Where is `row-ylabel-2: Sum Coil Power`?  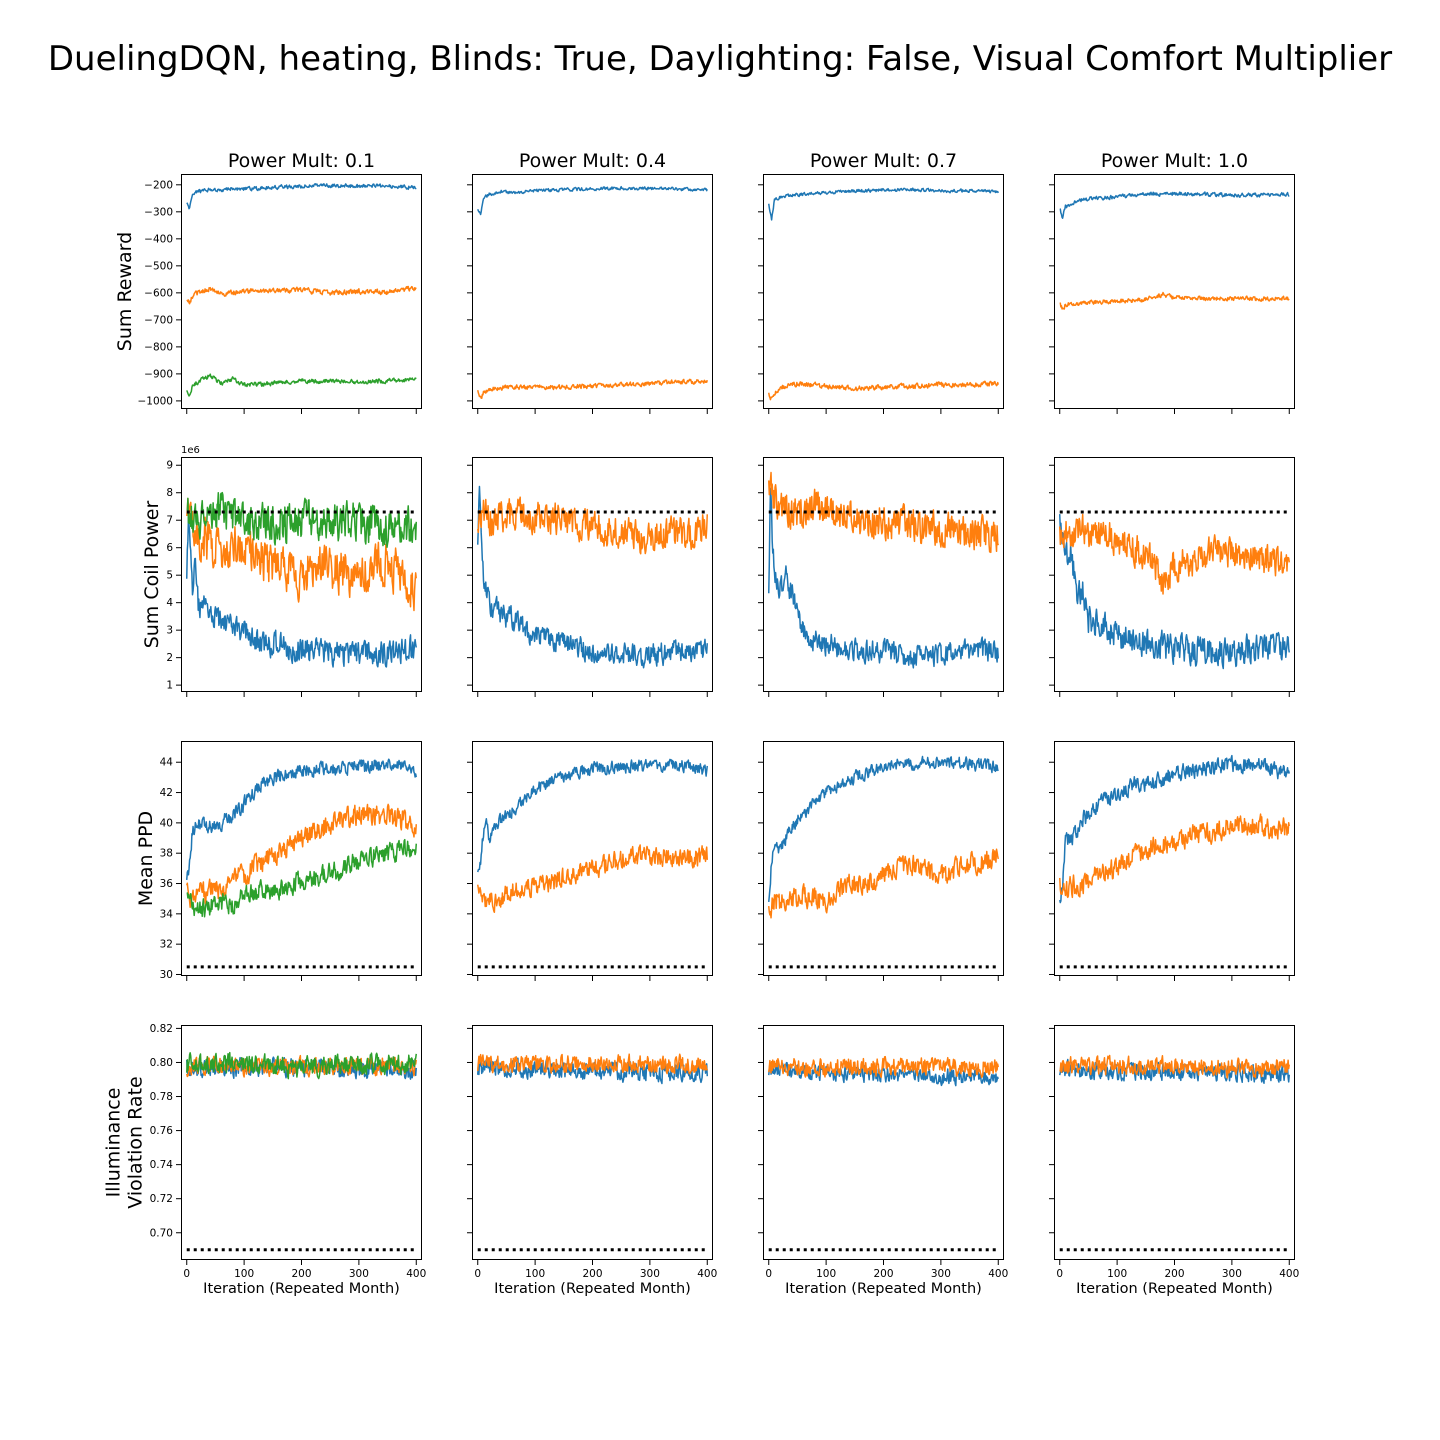
row-ylabel-2: Sum Coil Power is located at coordinates (152, 575).